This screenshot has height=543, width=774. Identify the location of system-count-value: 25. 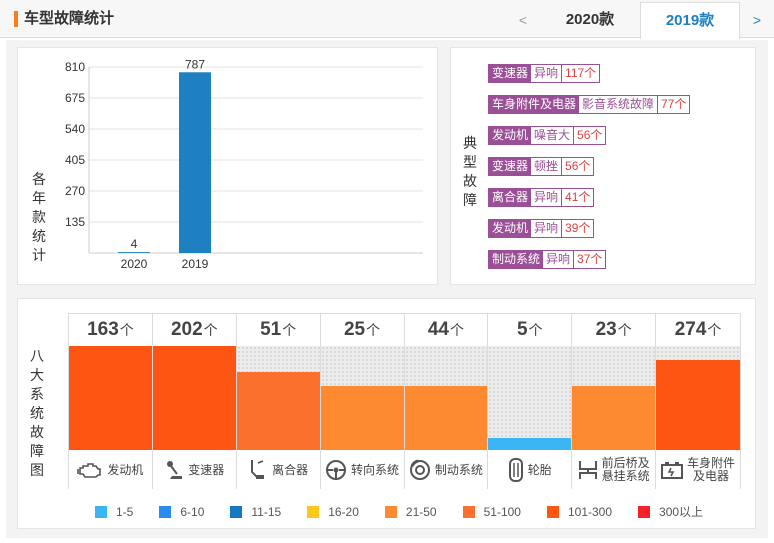
(354, 329).